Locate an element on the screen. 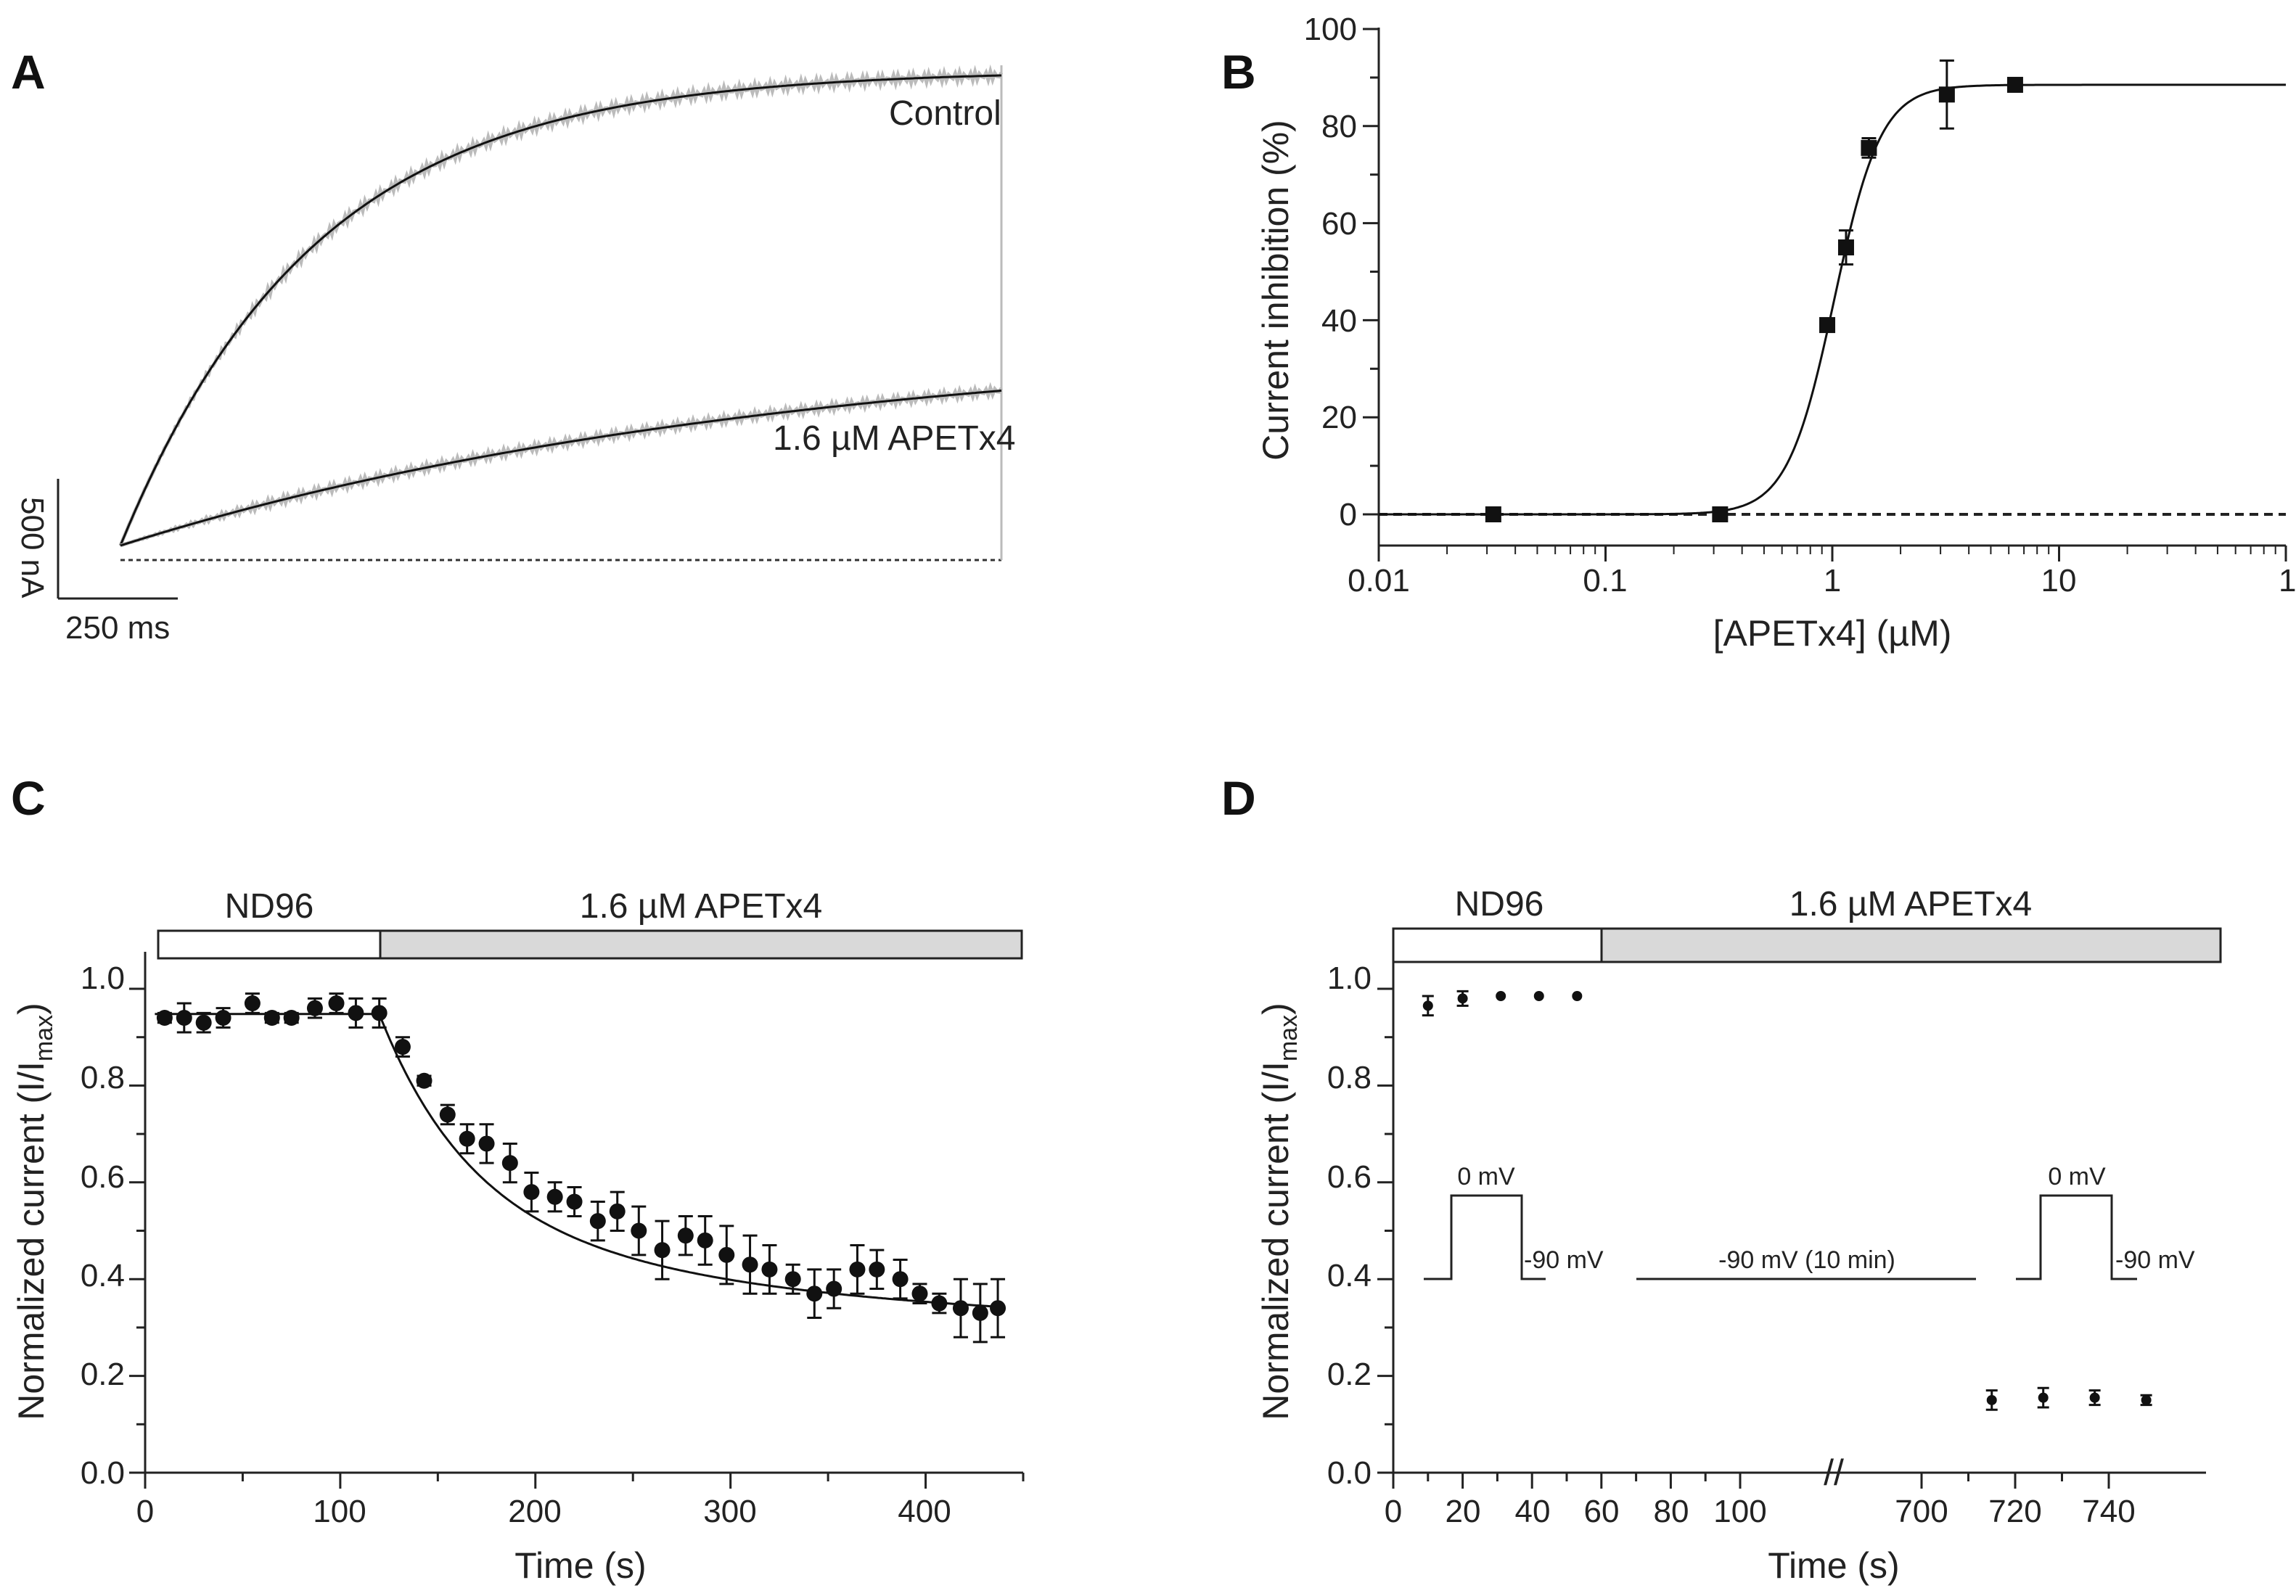 The image size is (2296, 1596). b-ticks is located at coordinates (1825, 295).